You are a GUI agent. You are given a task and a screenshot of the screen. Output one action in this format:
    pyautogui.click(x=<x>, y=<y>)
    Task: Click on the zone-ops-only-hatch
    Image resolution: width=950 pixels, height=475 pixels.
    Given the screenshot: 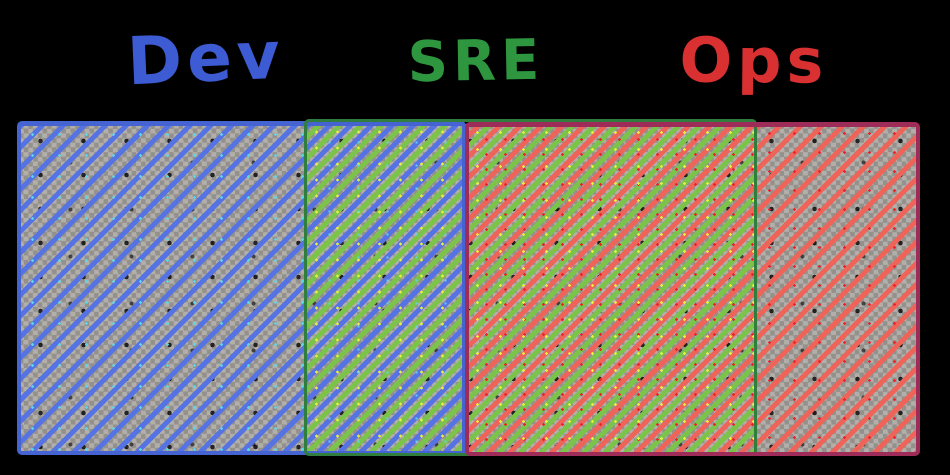 What is the action you would take?
    pyautogui.click(x=838, y=289)
    